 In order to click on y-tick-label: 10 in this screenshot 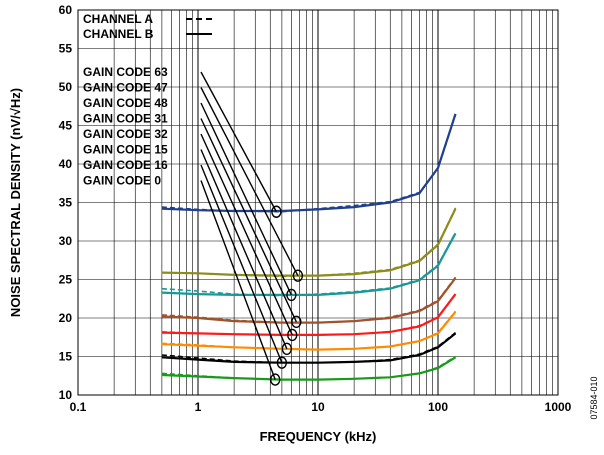, I will do `click(66, 395)`.